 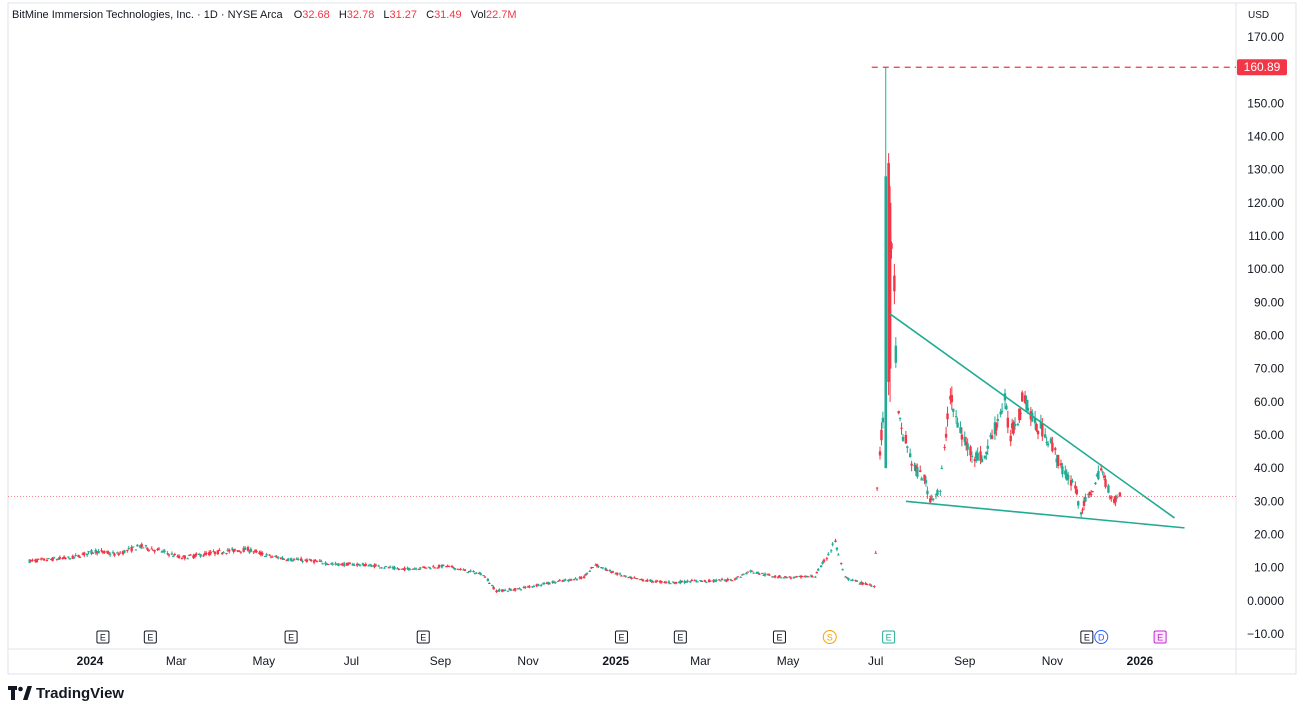 I want to click on event-marker-letter: D, so click(x=1101, y=638).